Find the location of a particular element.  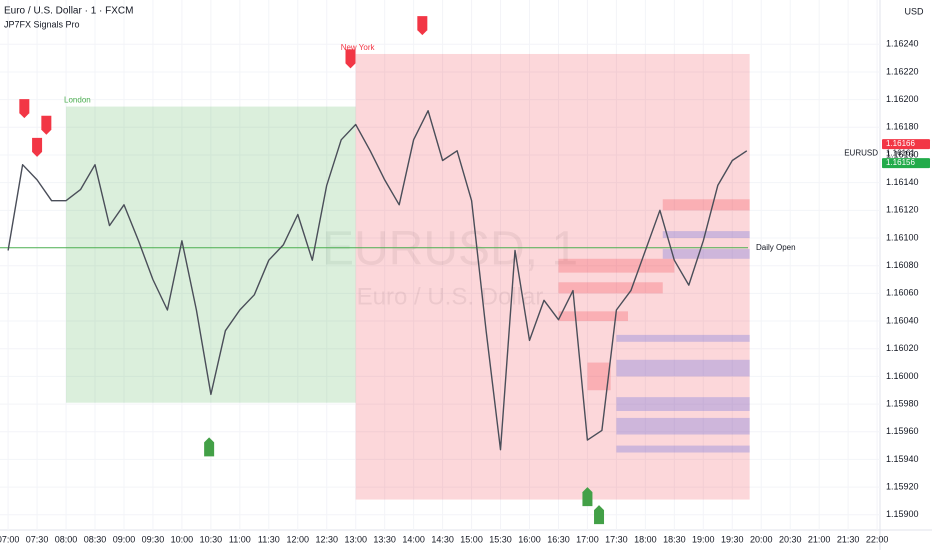

y-tick-label: 1.16000 is located at coordinates (902, 376).